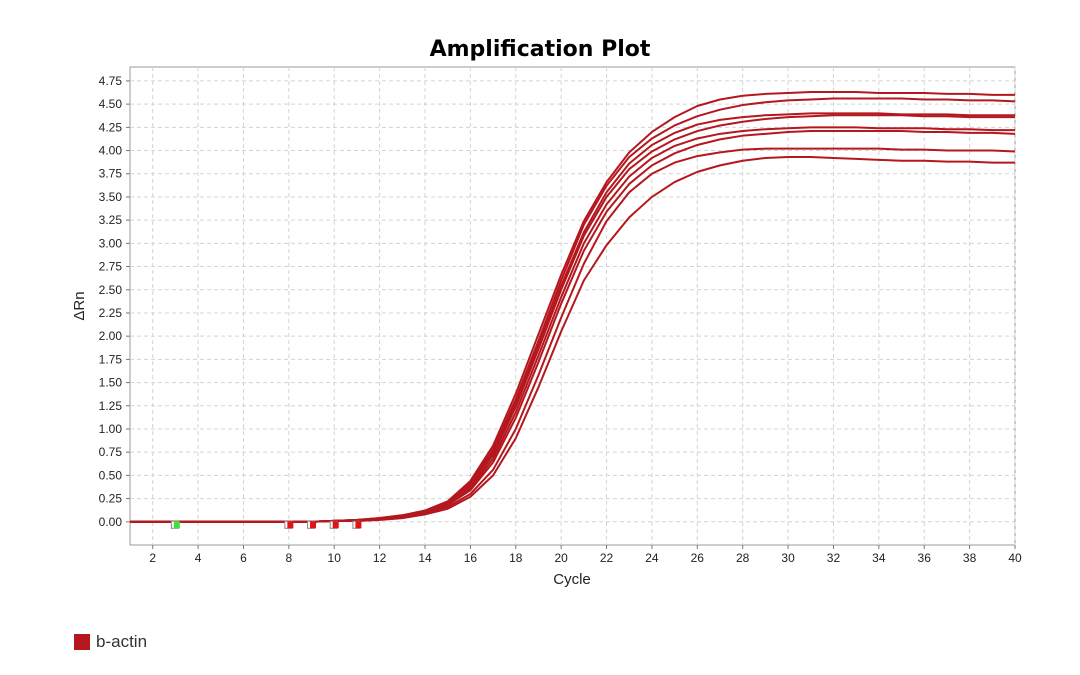 The width and height of the screenshot is (1080, 675). Describe the element at coordinates (289, 558) in the screenshot. I see `x-tick-label: 8` at that location.